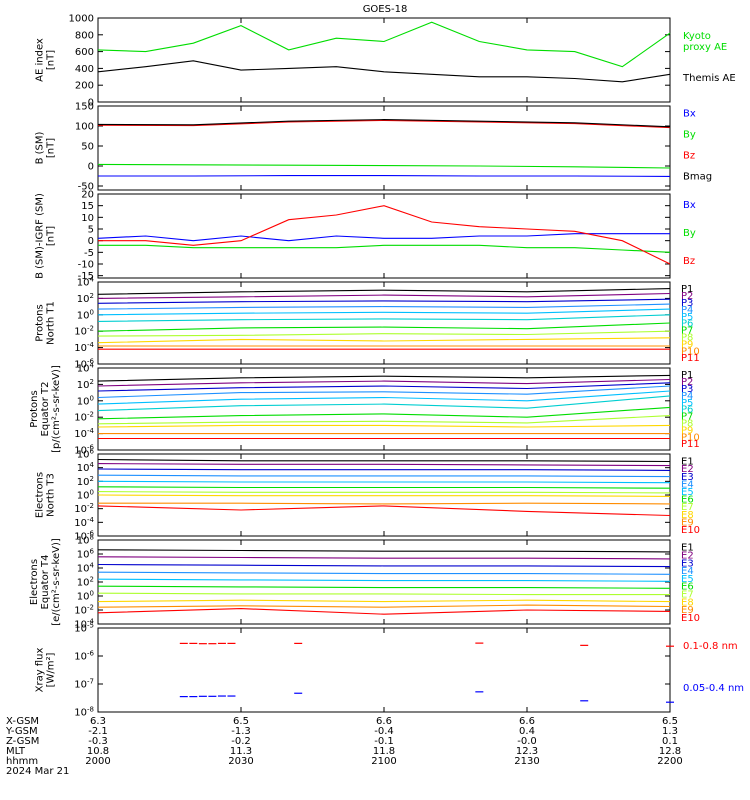 Image resolution: width=750 pixels, height=800 pixels. What do you see at coordinates (689, 156) in the screenshot?
I see `legend-label: Bz` at bounding box center [689, 156].